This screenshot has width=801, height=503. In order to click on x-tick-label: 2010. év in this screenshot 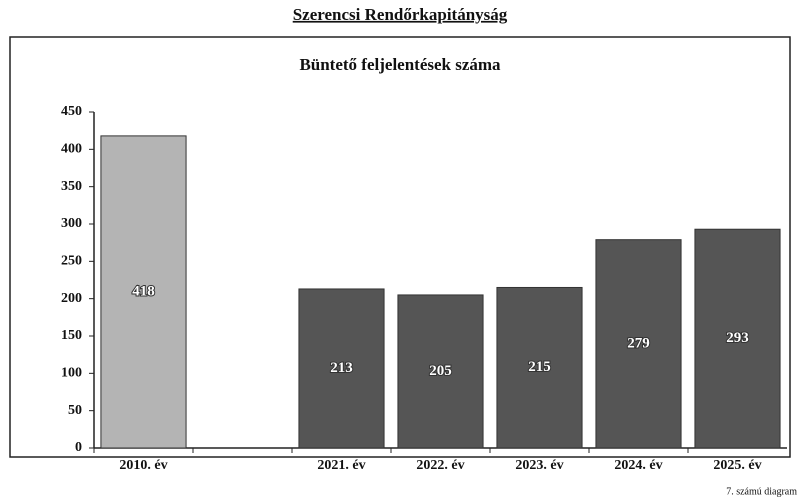, I will do `click(143, 465)`.